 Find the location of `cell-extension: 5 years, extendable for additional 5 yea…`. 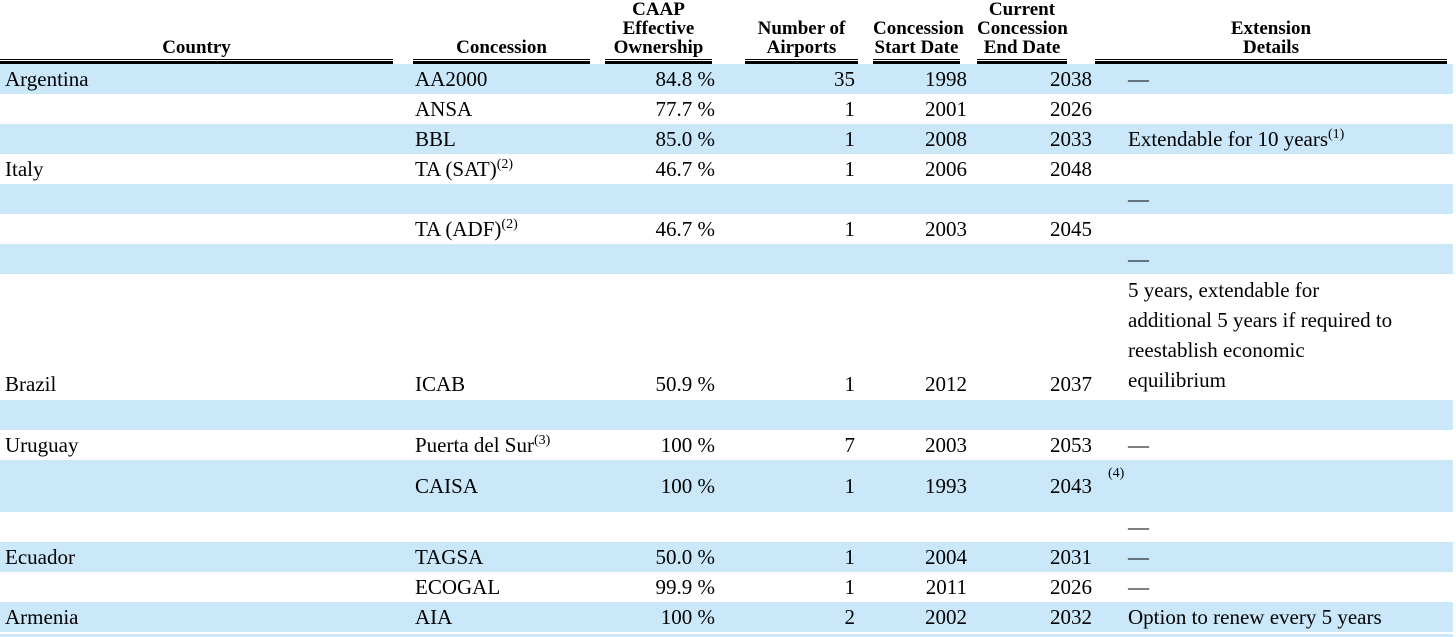

cell-extension: 5 years, extendable for additional 5 yea… is located at coordinates (1260, 335).